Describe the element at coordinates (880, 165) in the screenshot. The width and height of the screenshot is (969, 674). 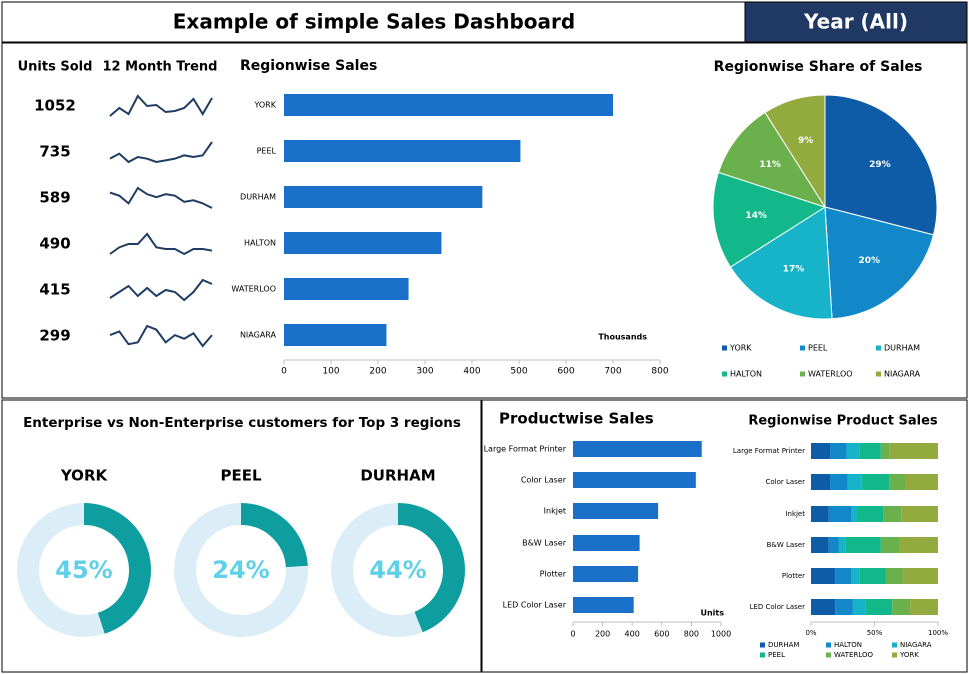
I see `slice-label: 29%` at that location.